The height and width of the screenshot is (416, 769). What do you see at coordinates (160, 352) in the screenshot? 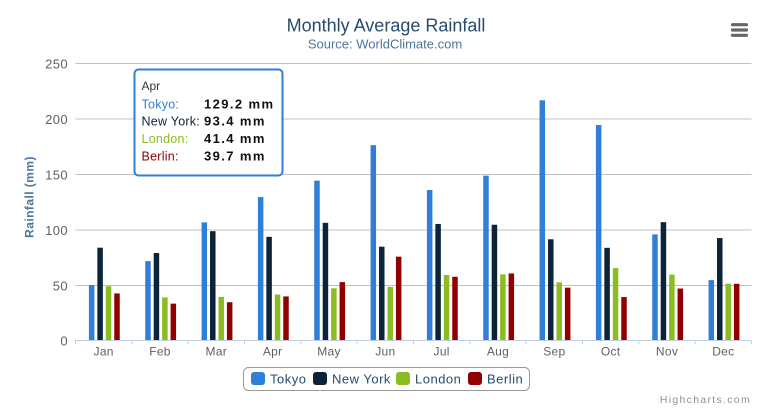
I see `svg-text: Feb` at bounding box center [160, 352].